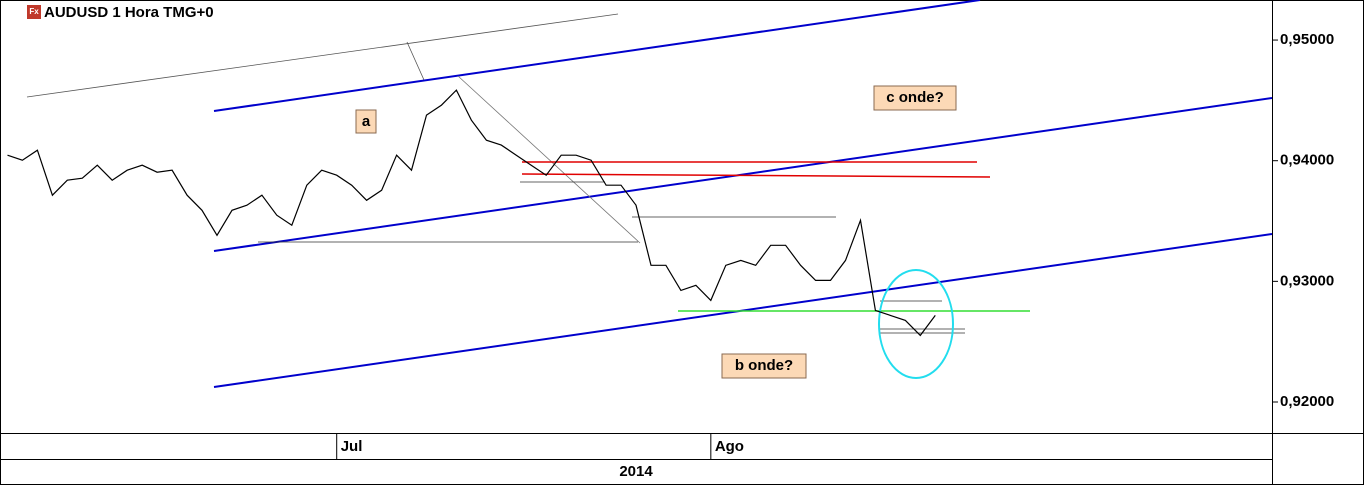 The width and height of the screenshot is (1364, 485). What do you see at coordinates (1307, 280) in the screenshot?
I see `y-tick-label: 0,93000` at bounding box center [1307, 280].